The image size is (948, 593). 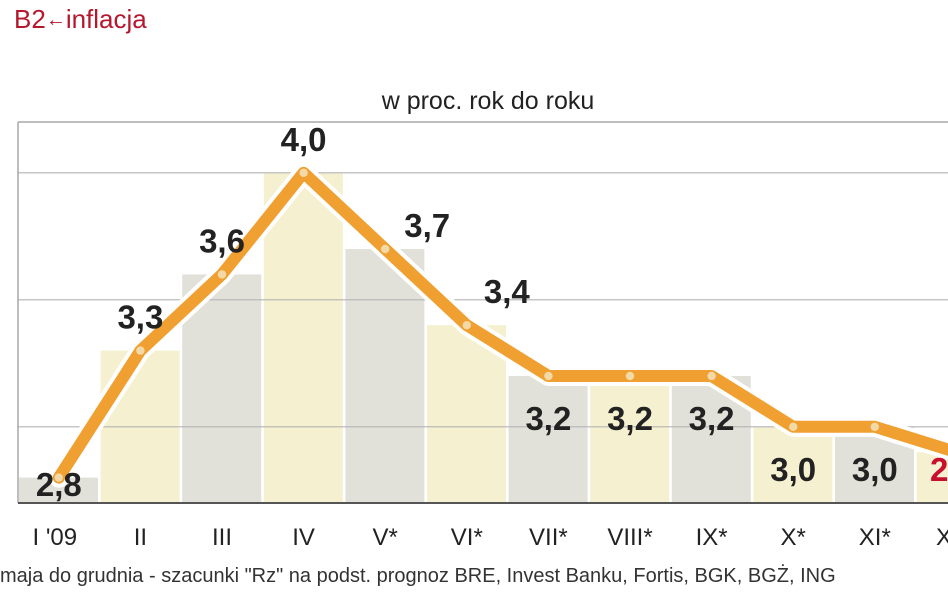 What do you see at coordinates (793, 469) in the screenshot?
I see `value-label-10: 3,0` at bounding box center [793, 469].